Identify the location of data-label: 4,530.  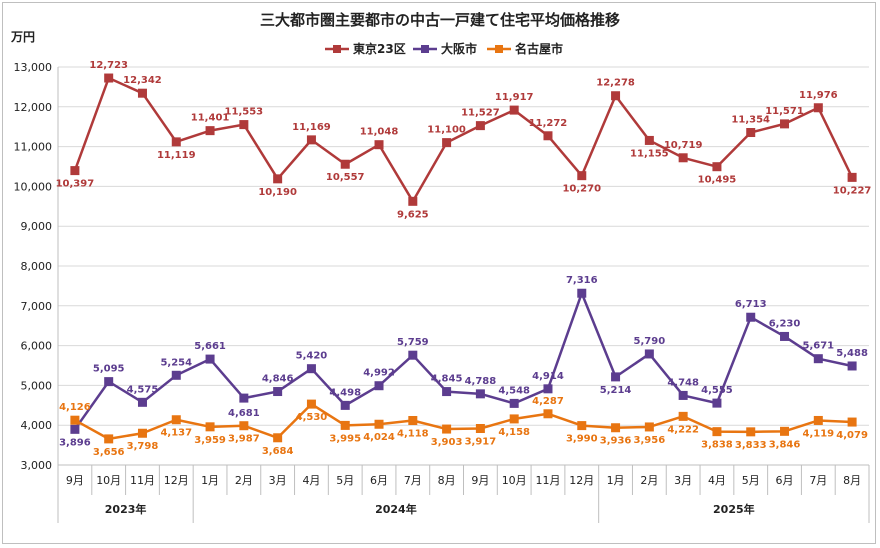
(312, 417).